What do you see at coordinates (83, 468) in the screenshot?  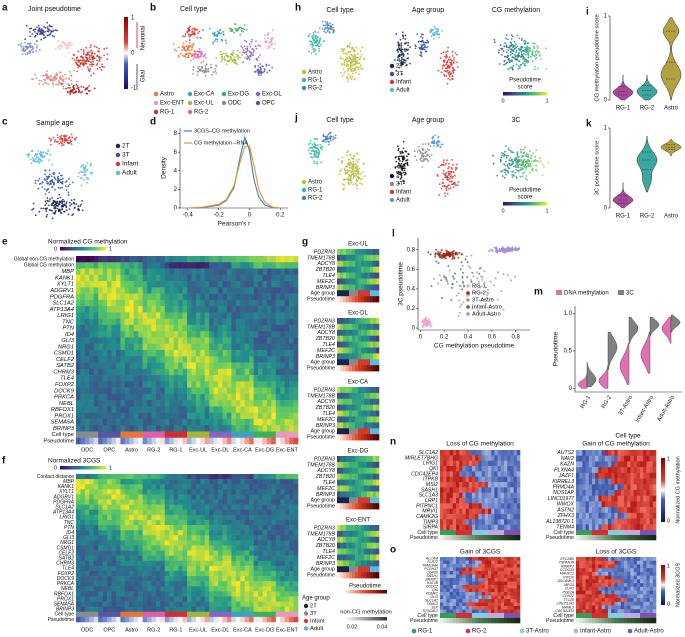 I see `colorbar` at bounding box center [83, 468].